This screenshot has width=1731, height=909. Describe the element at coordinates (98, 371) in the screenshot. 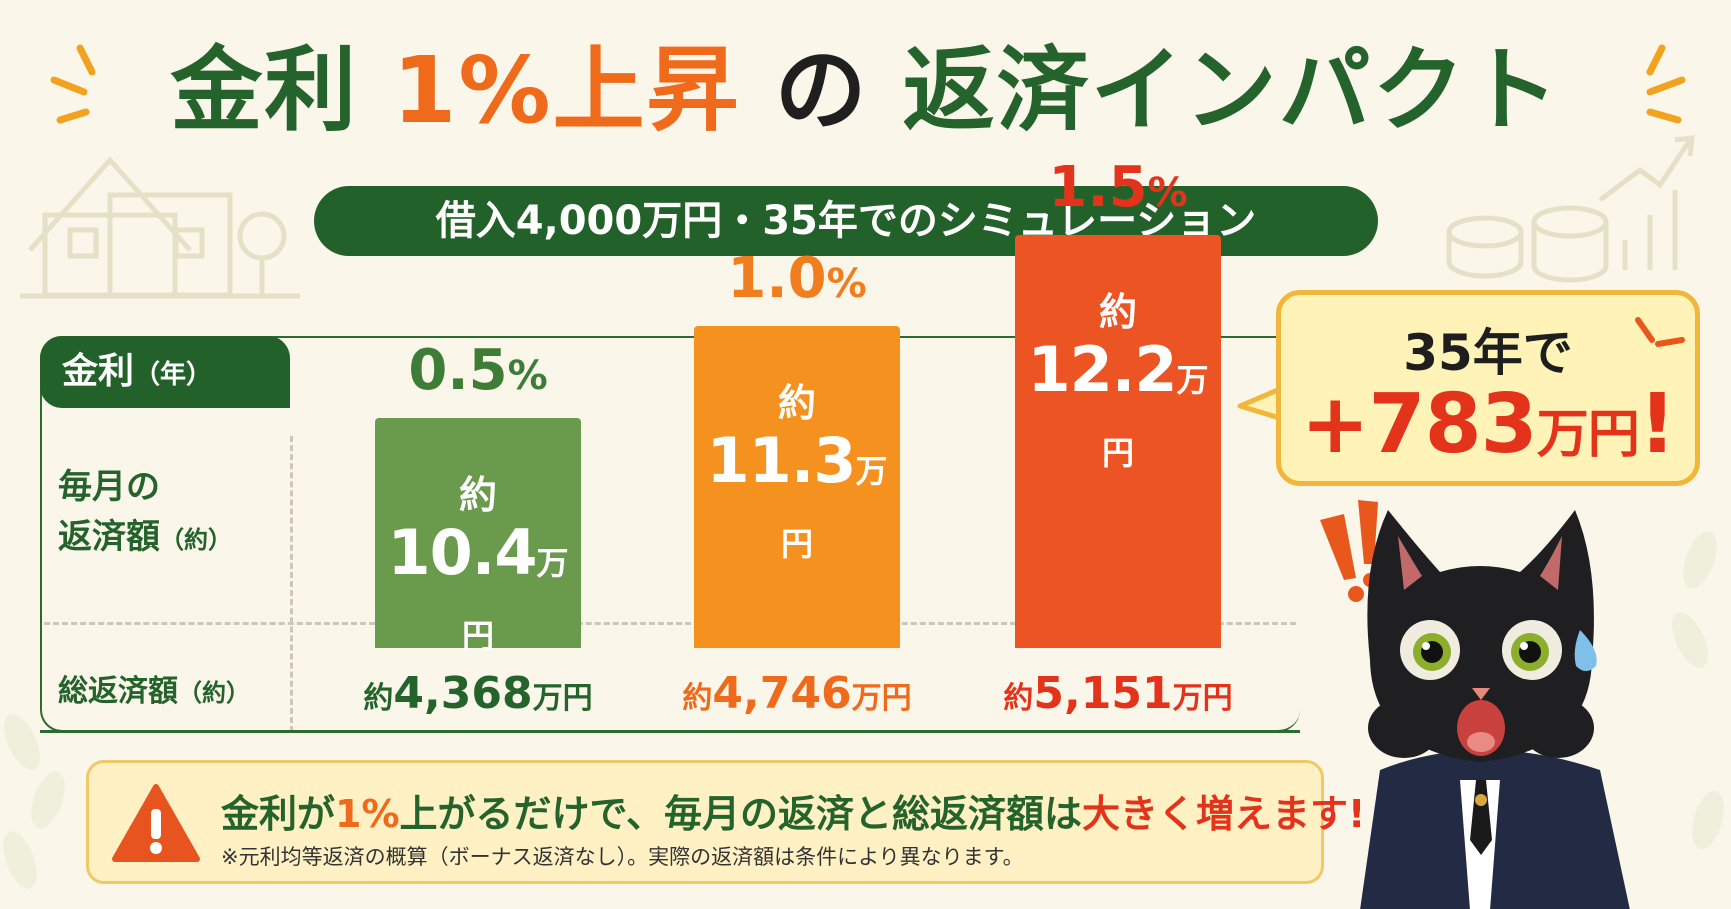

I see `rate-header-label: 金利` at that location.